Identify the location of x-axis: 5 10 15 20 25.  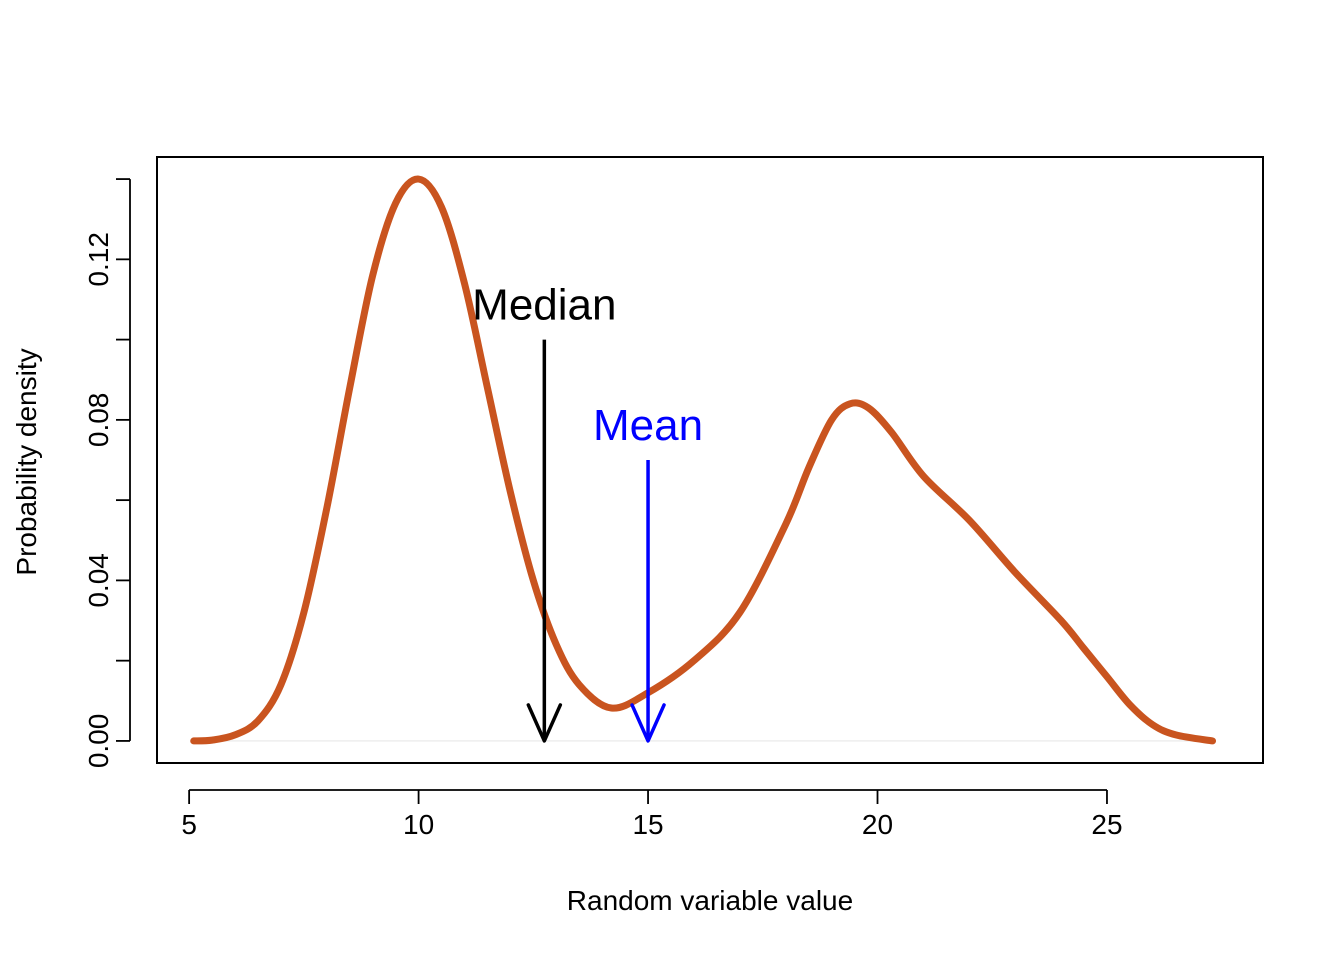
(652, 814).